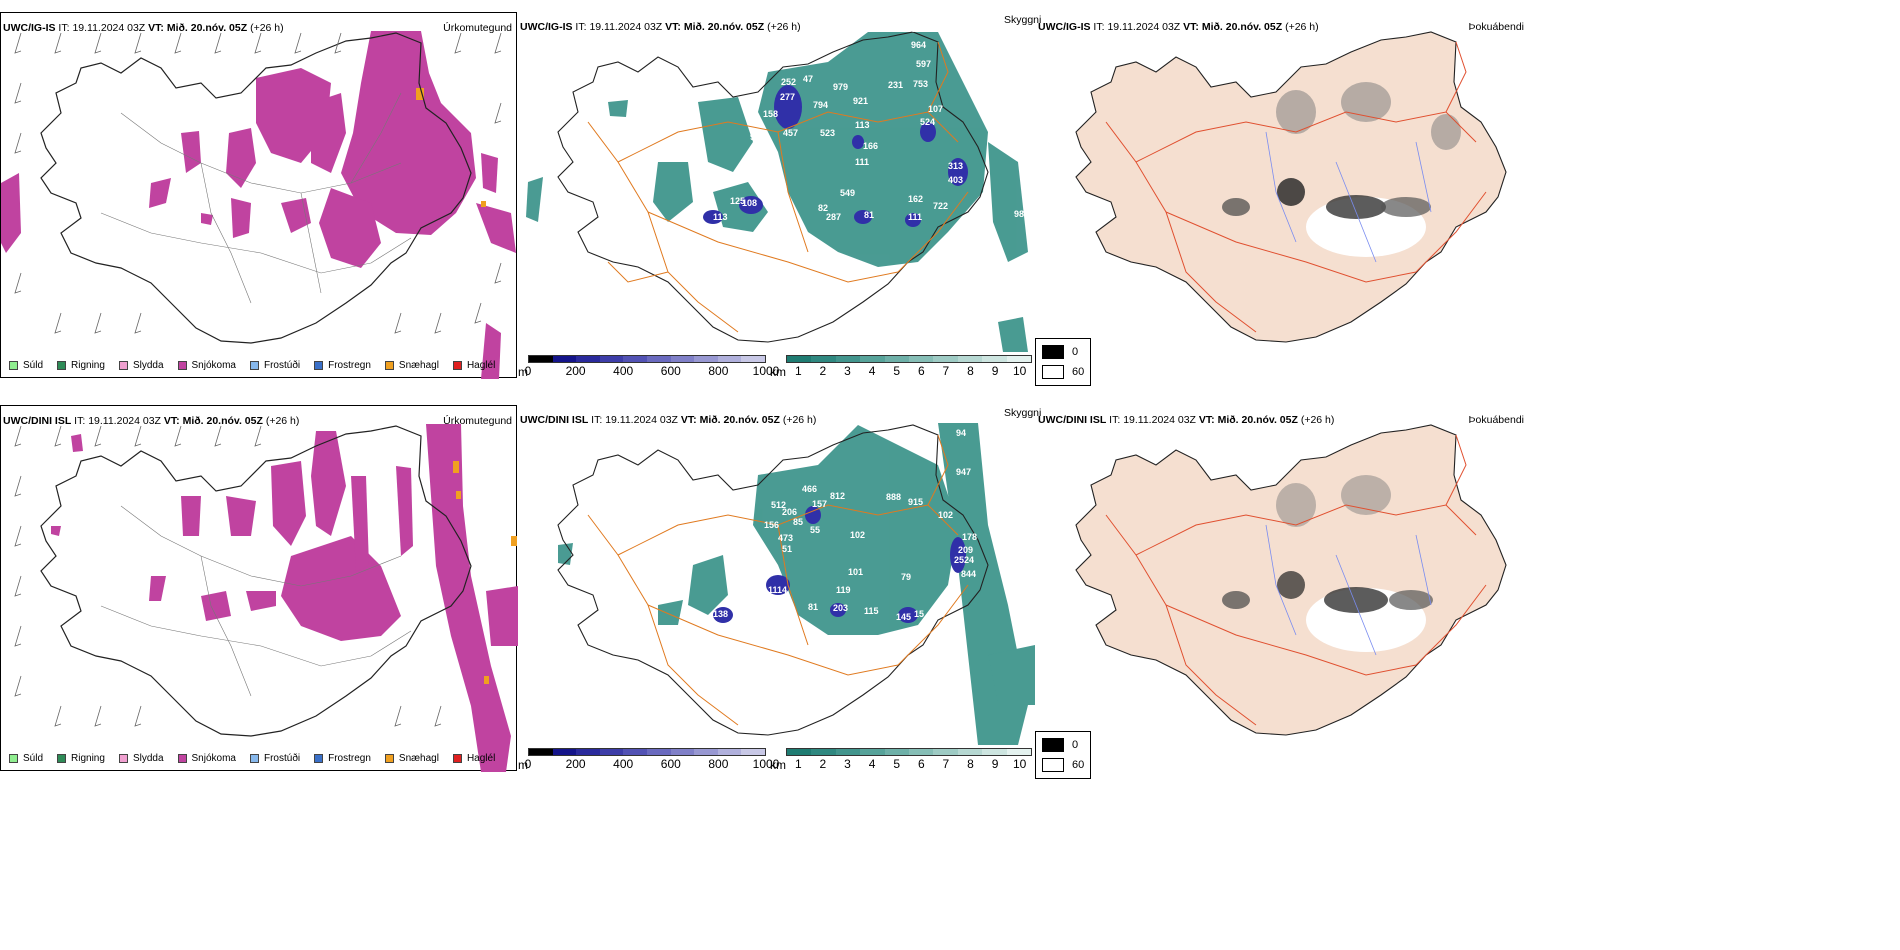  I want to click on cloud-number: 115, so click(871, 611).